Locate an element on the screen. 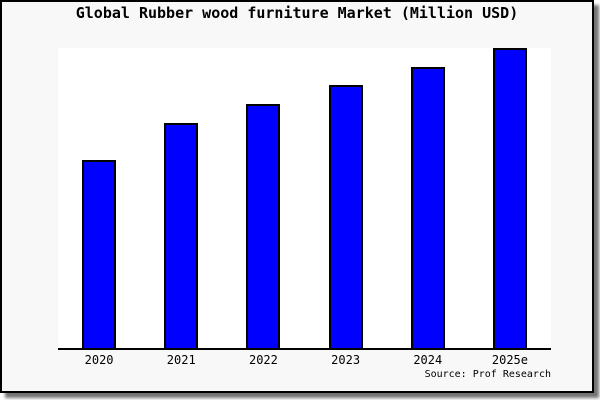  bar-slot-2024 is located at coordinates (428, 198).